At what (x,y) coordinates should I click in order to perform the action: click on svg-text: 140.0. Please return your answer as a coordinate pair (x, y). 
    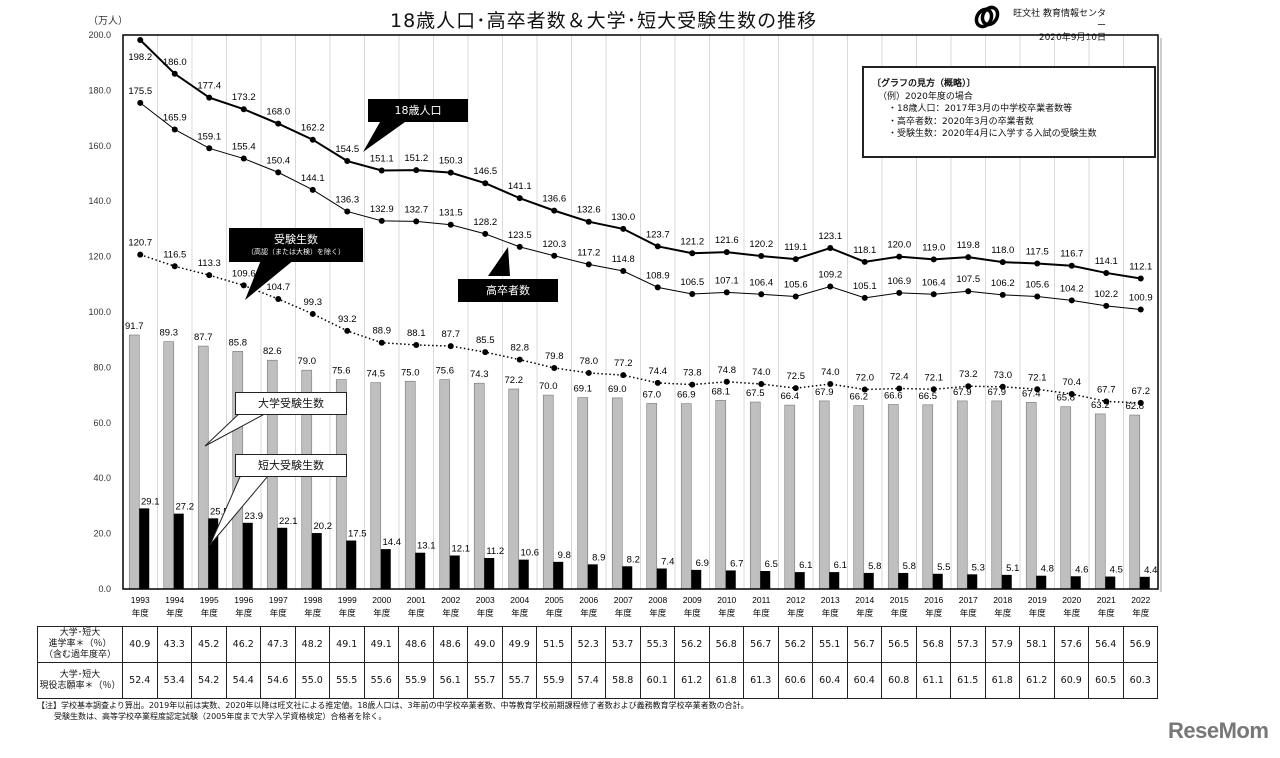
    Looking at the image, I should click on (99, 201).